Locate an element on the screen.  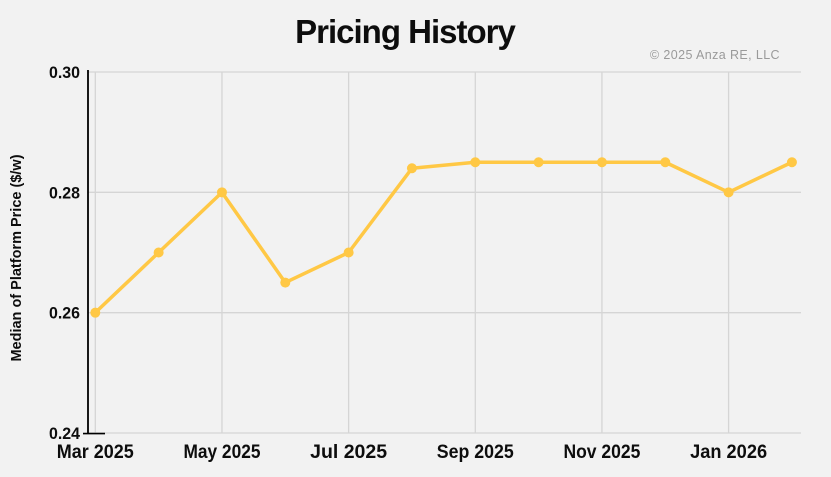
data-point-jan-2026 is located at coordinates (728, 192).